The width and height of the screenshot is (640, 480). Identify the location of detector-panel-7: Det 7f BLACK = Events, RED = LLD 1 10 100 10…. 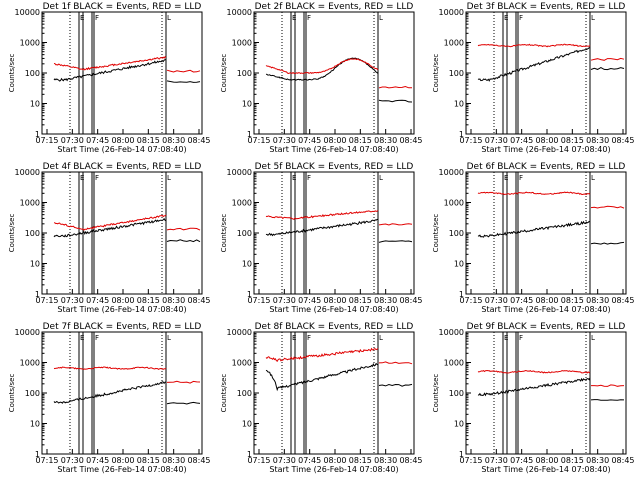
(109, 398).